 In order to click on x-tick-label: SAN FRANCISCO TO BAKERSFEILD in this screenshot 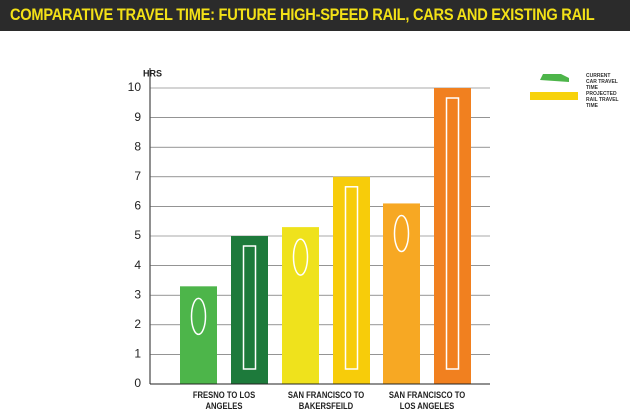, I will do `click(326, 400)`.